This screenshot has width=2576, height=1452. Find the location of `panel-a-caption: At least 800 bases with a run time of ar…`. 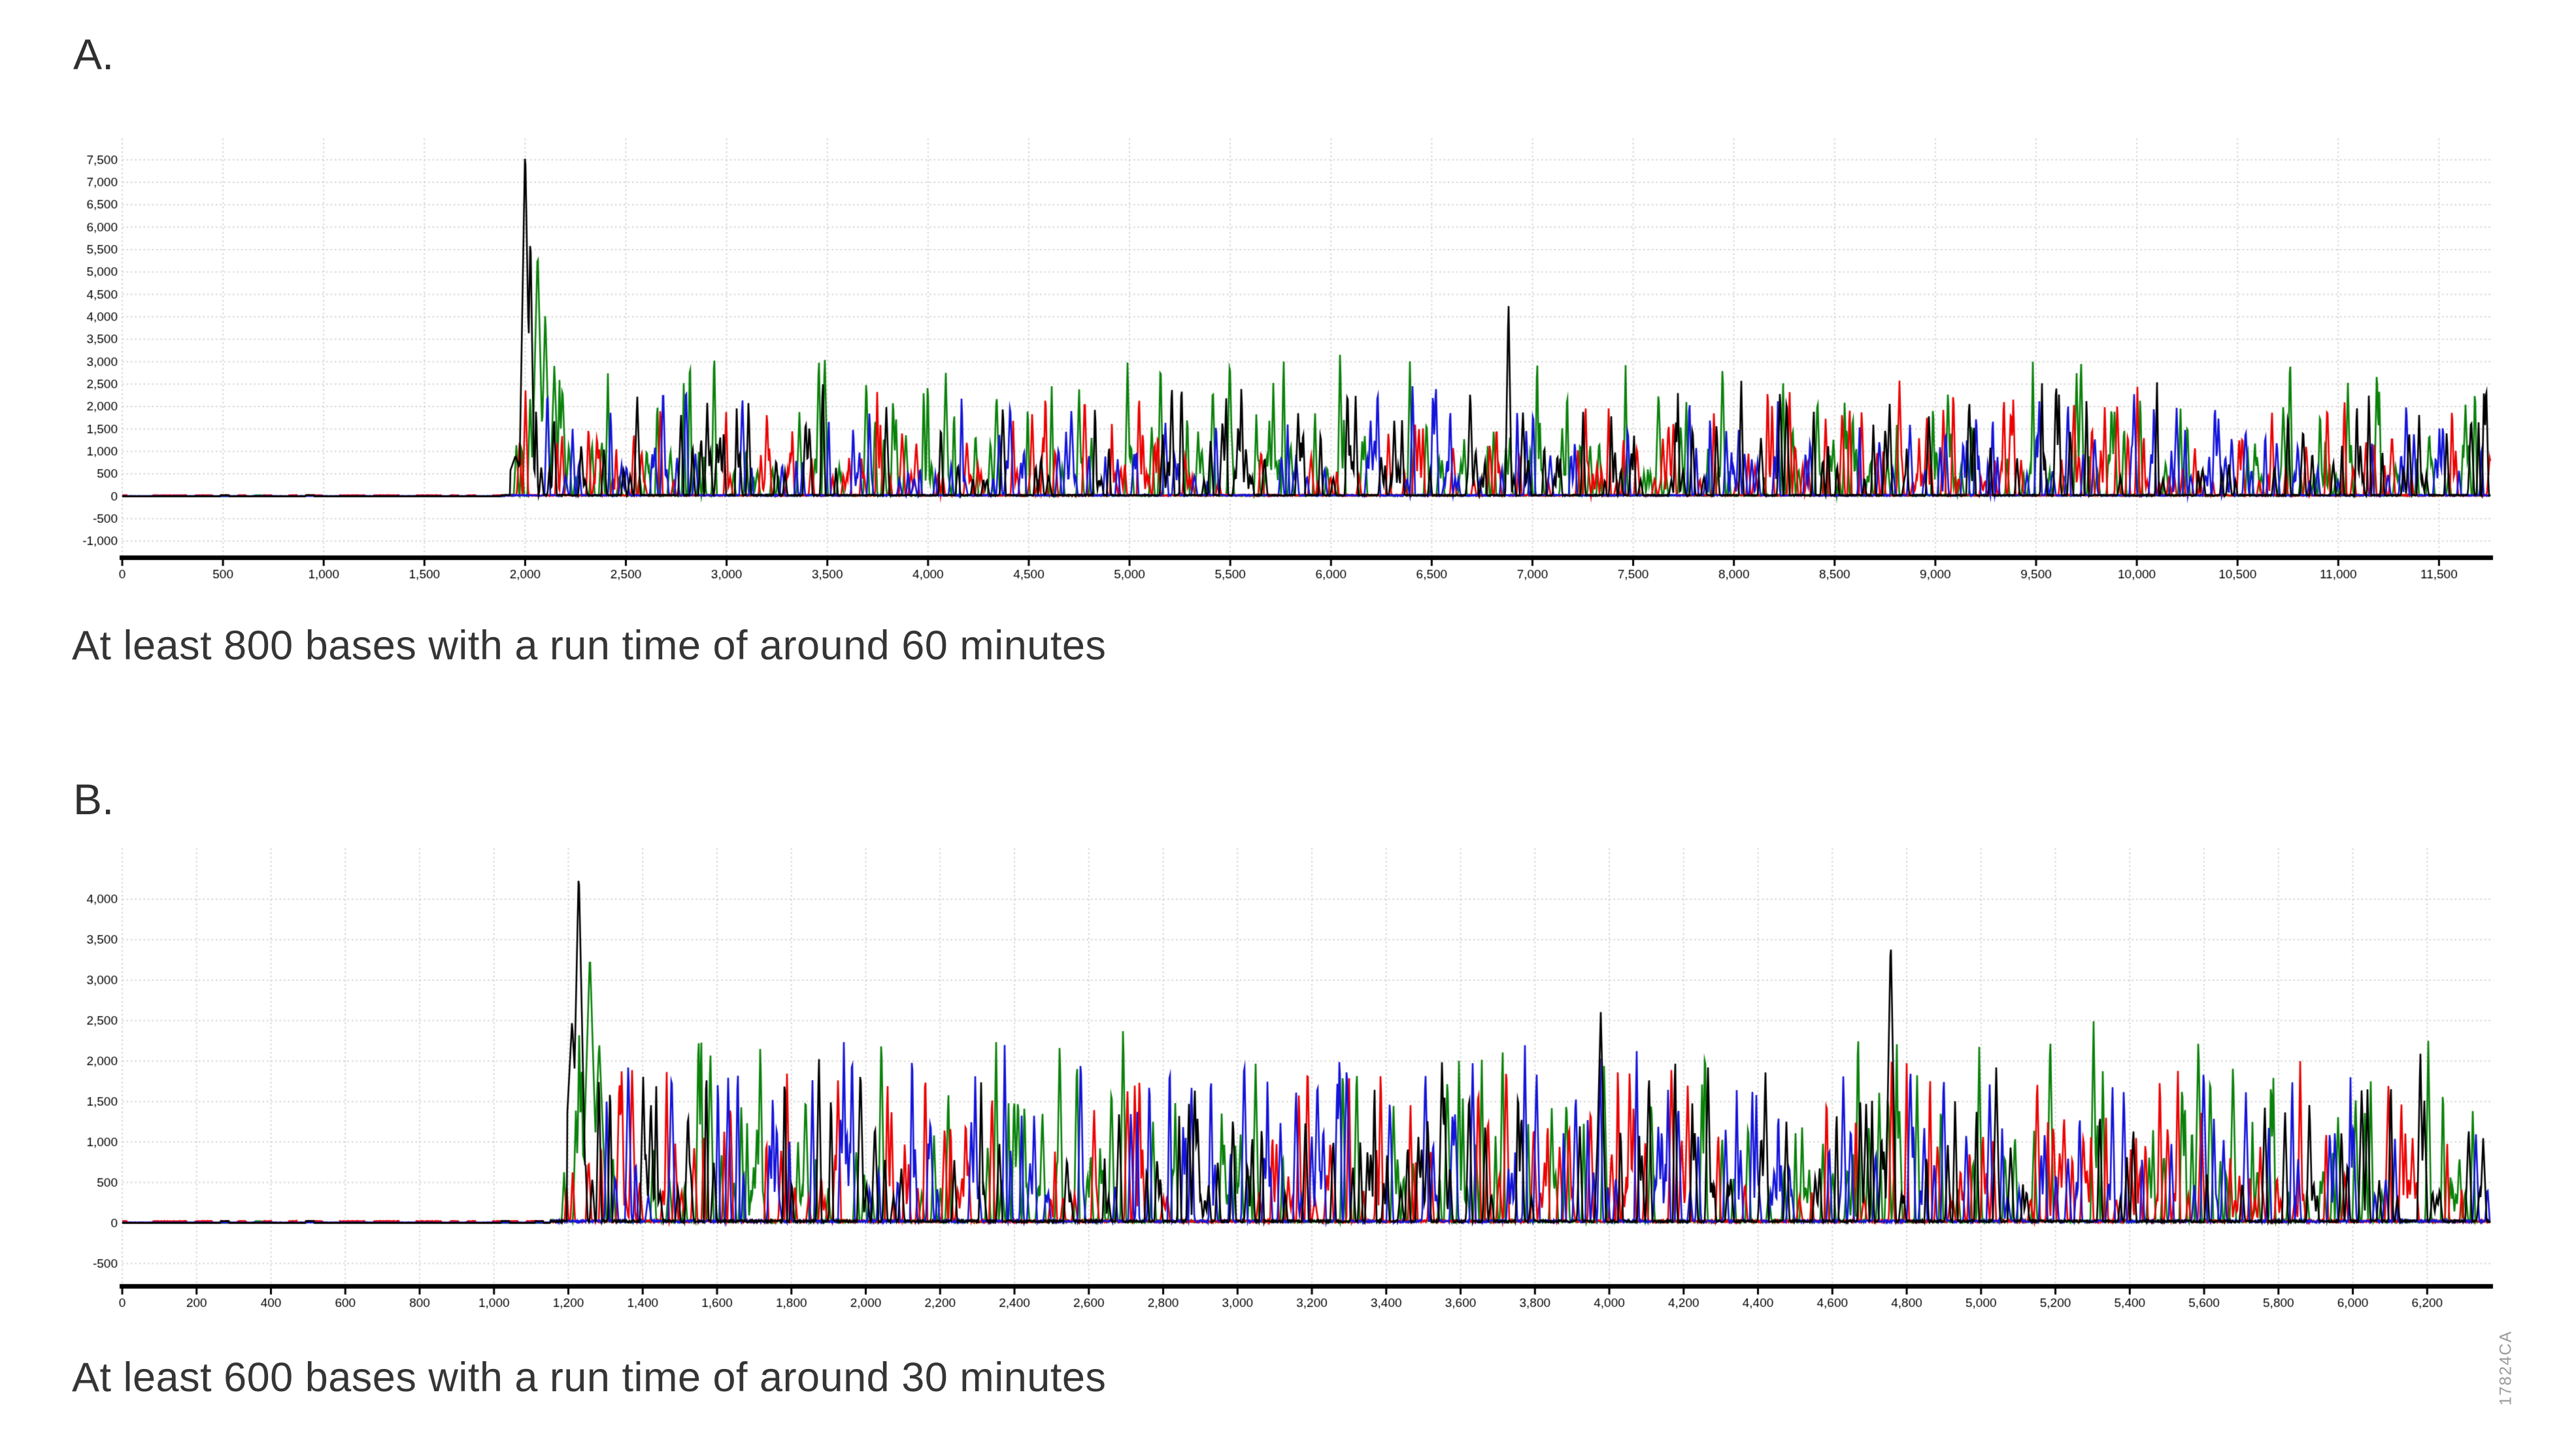

panel-a-caption: At least 800 bases with a run time of ar… is located at coordinates (589, 645).